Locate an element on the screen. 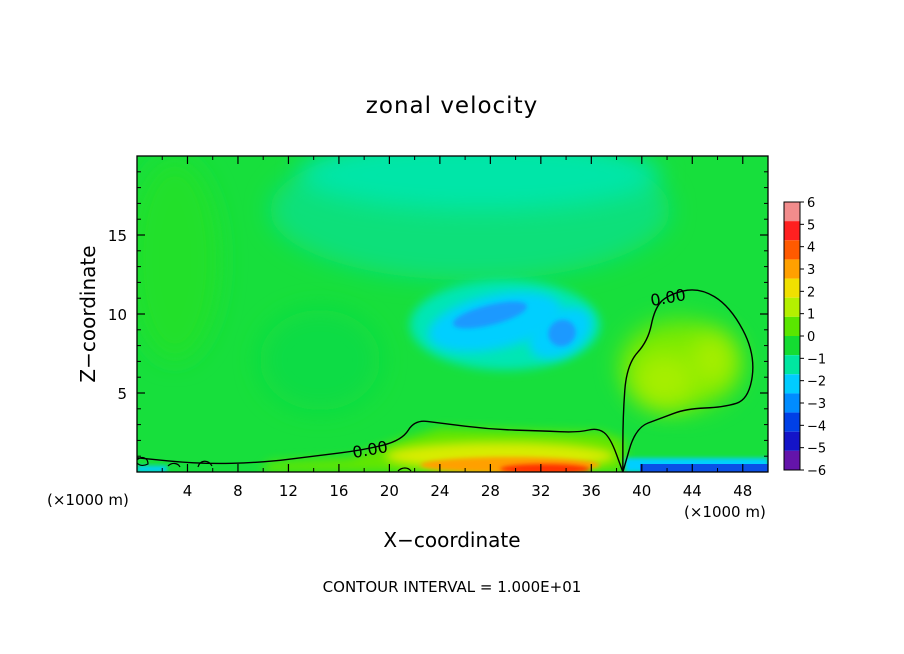  x-tick-label: 16 is located at coordinates (338, 491).